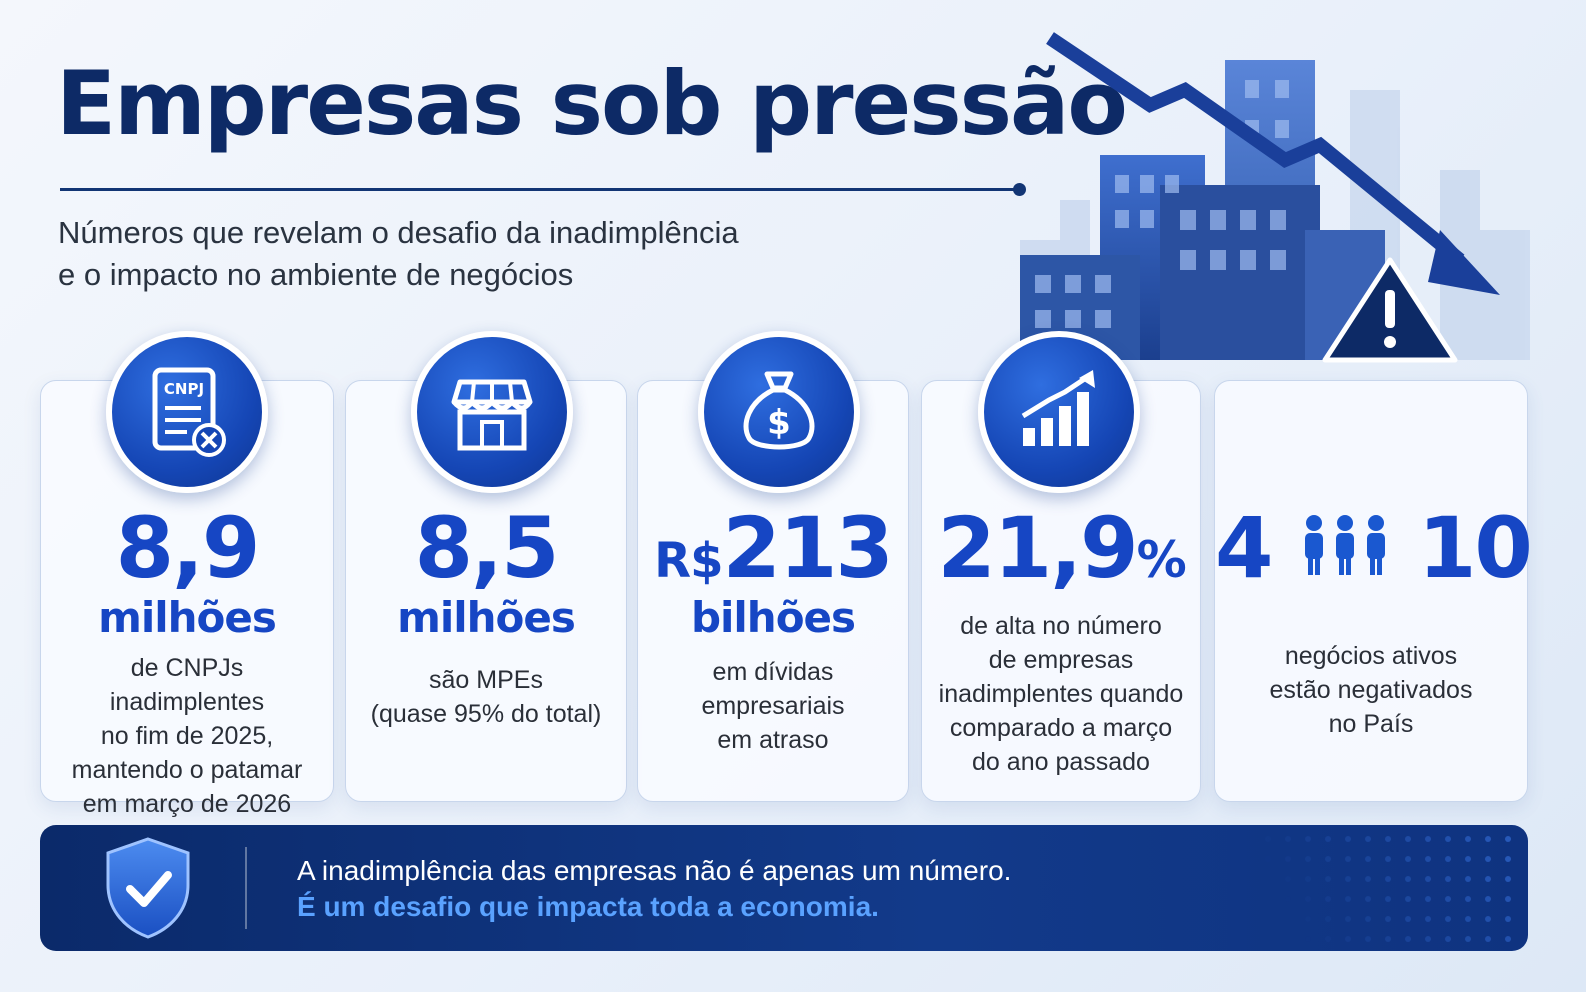 Image resolution: width=1586 pixels, height=992 pixels. Describe the element at coordinates (486, 714) in the screenshot. I see `description-line: (quase 95% do total)` at that location.